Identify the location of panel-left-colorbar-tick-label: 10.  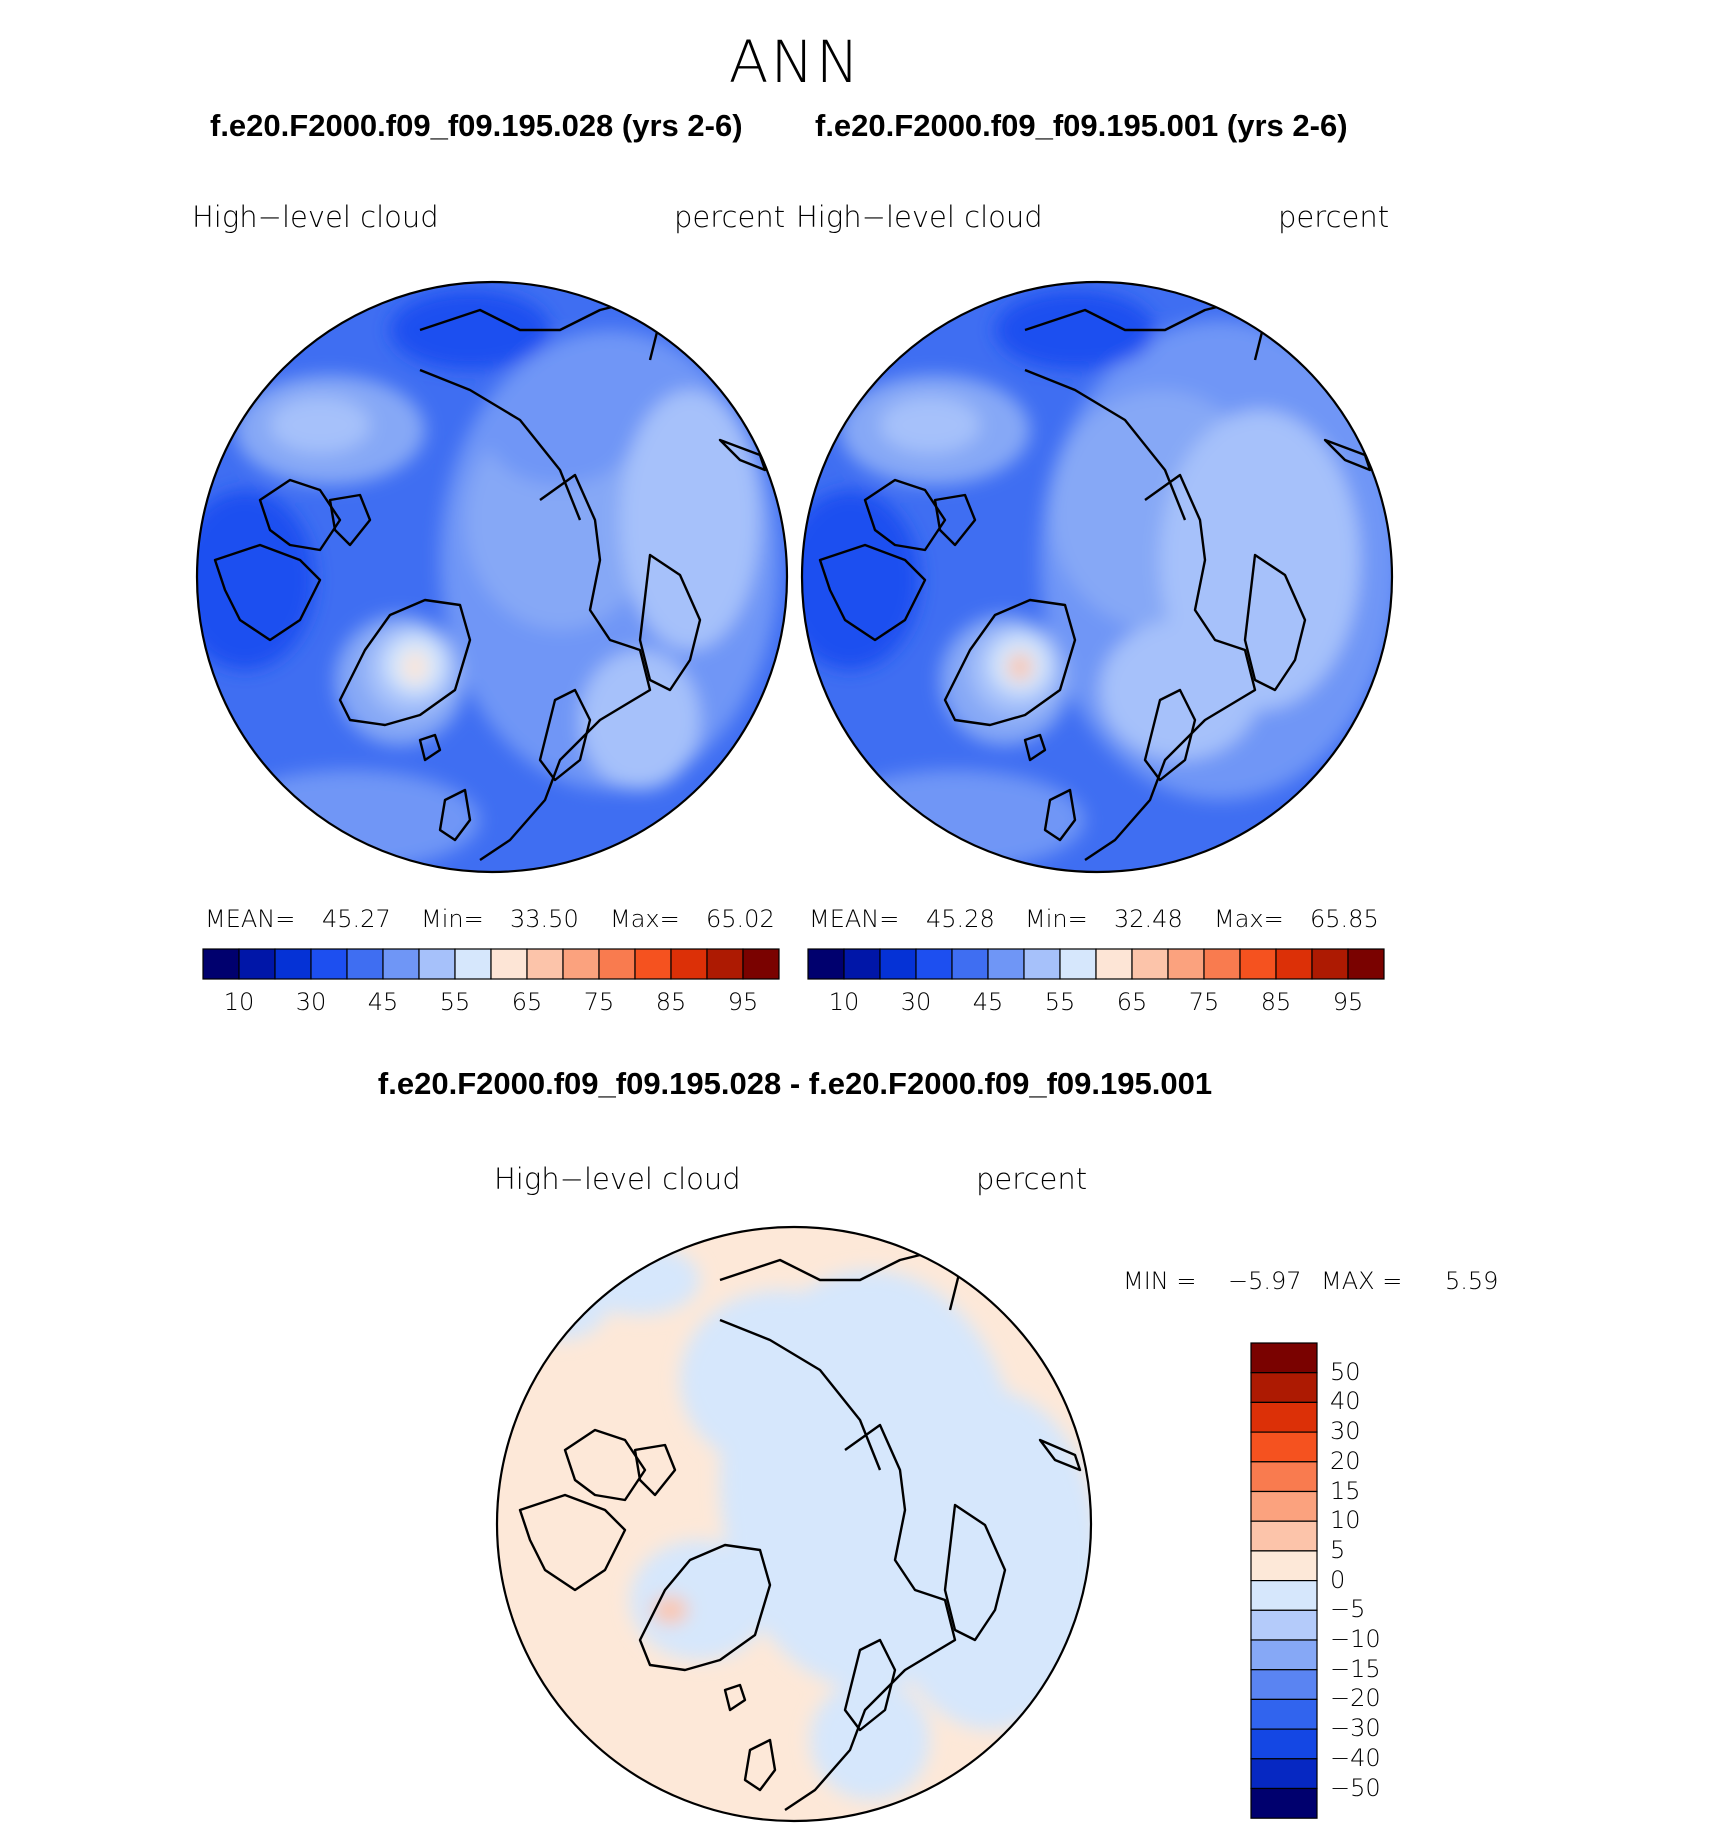
(239, 1002).